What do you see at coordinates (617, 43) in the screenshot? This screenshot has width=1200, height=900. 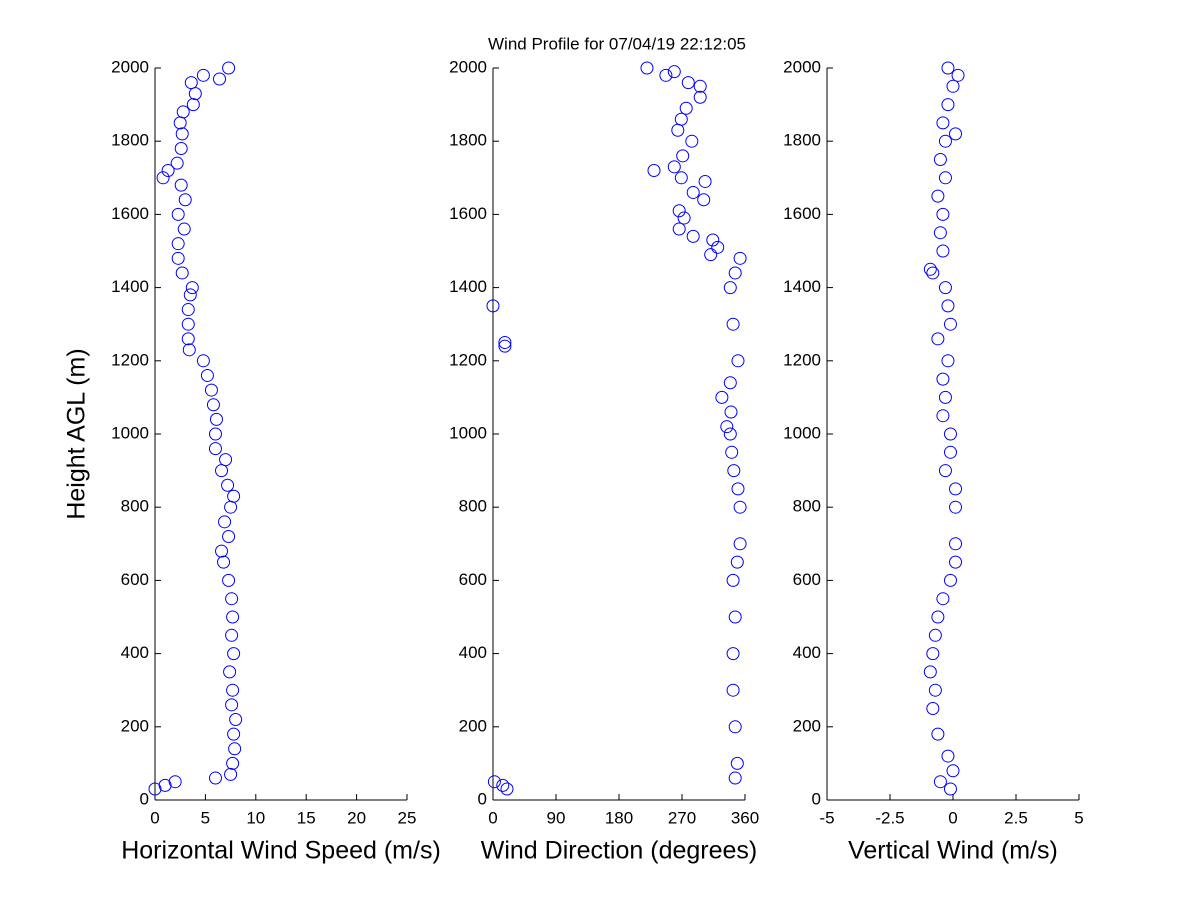 I see `figure-title: Wind Profile for 07/04/19 22:12:05` at bounding box center [617, 43].